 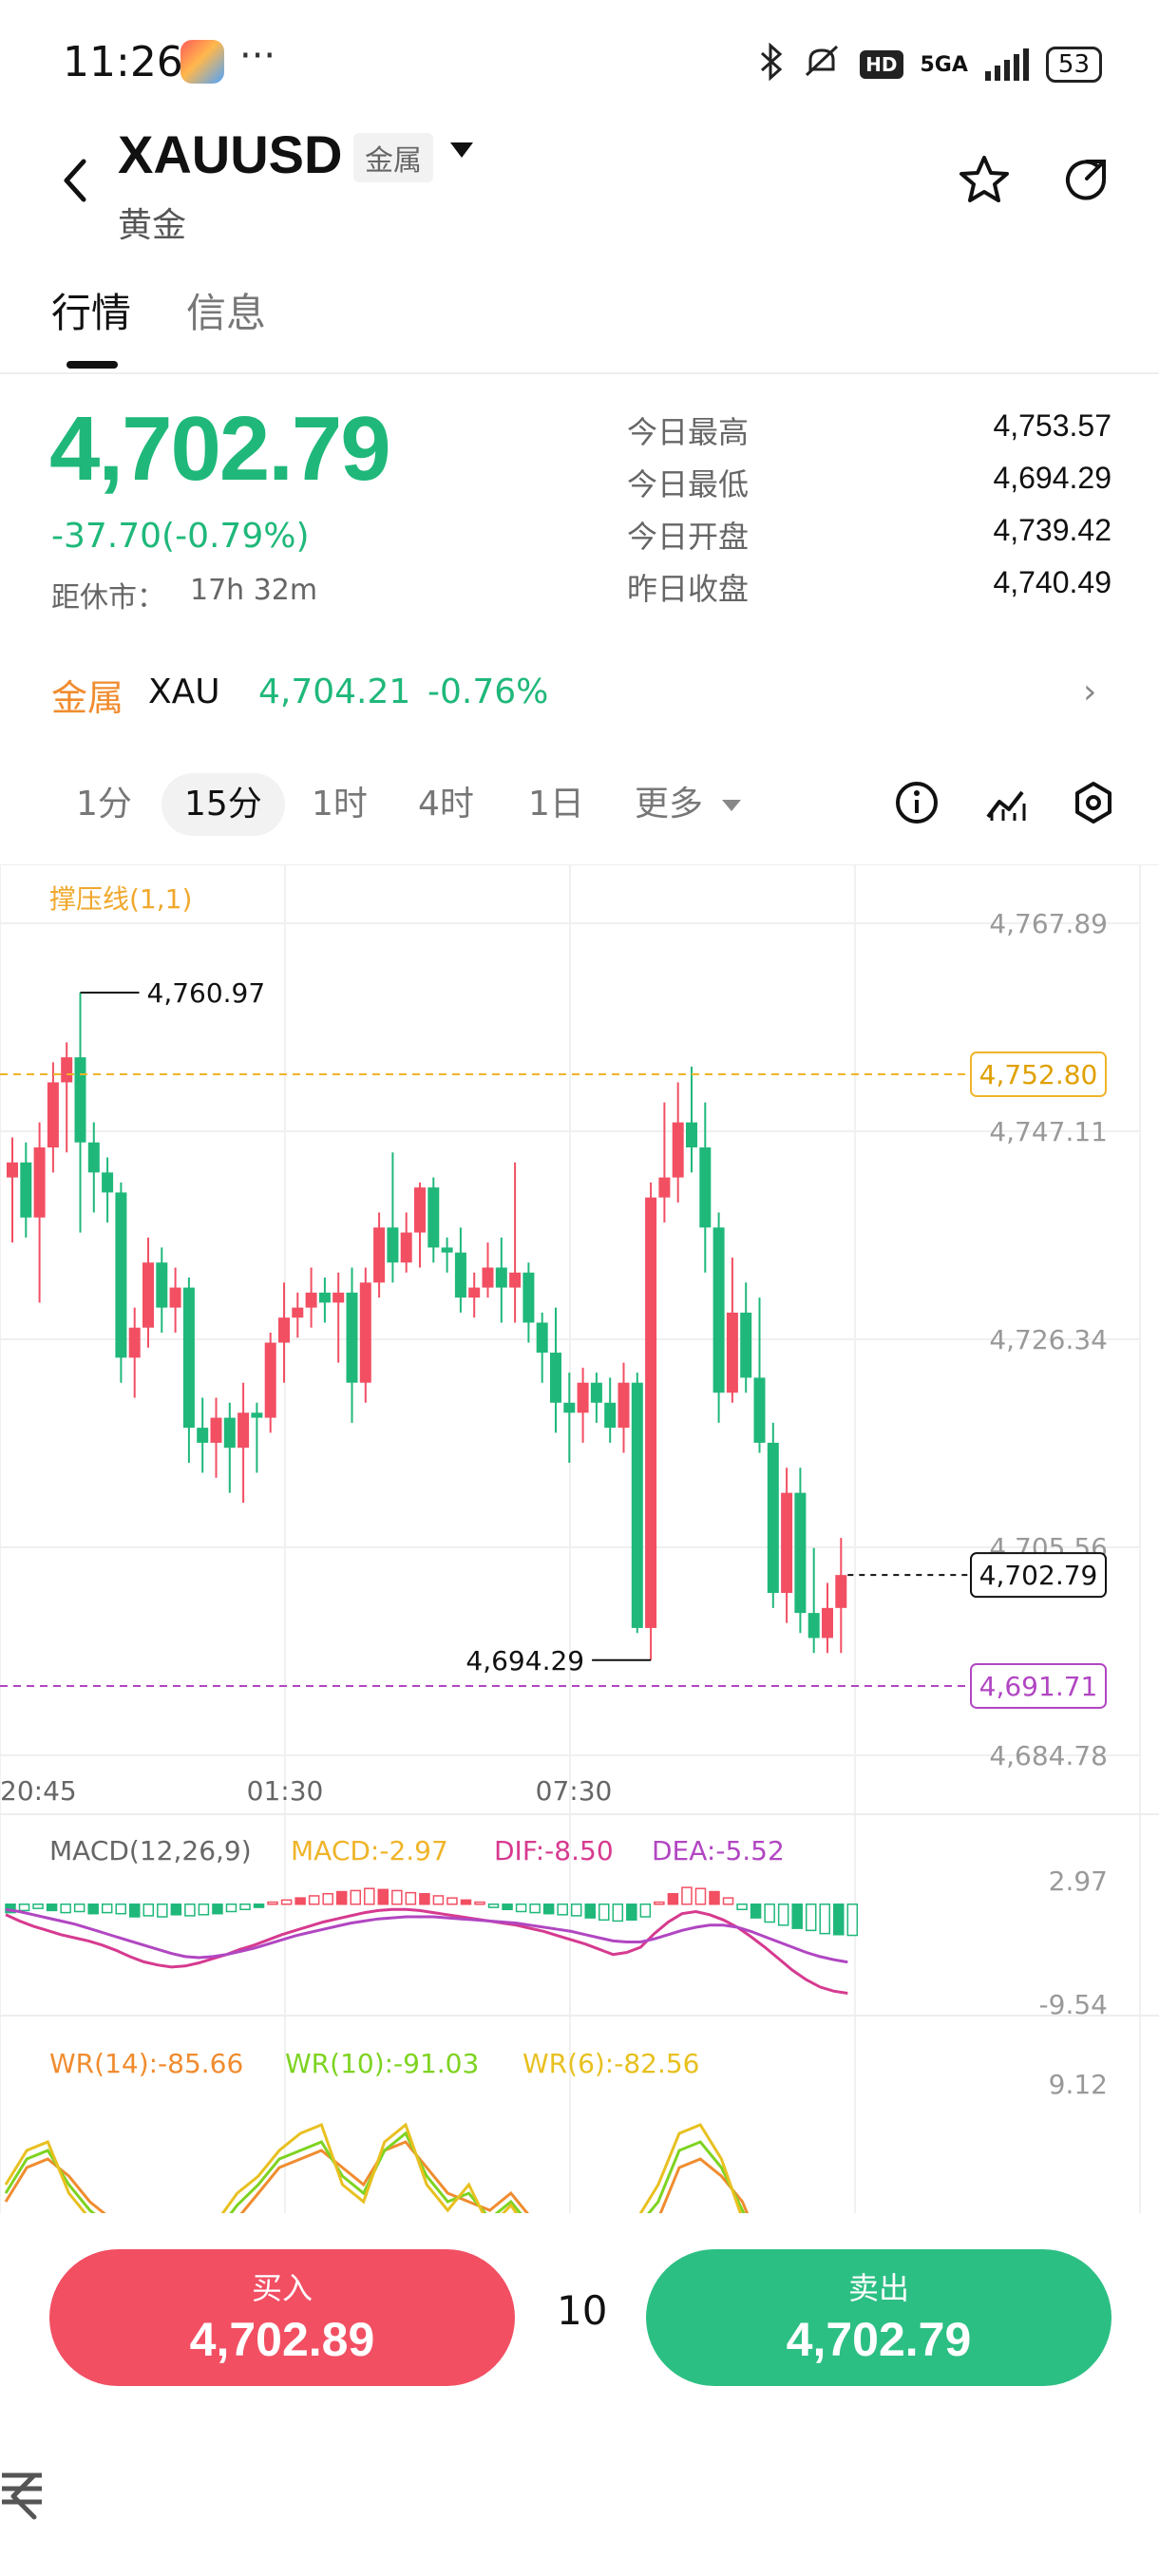 I want to click on battery-icon: 53, so click(x=1073, y=65).